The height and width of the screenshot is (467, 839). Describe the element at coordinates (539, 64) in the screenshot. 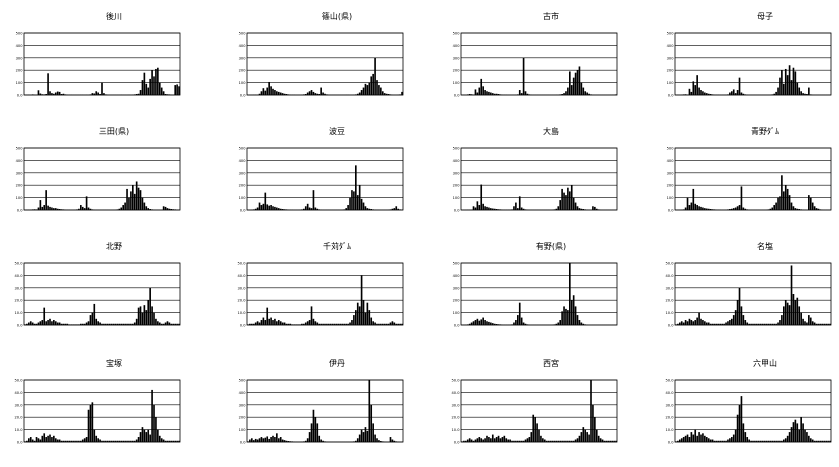

I see `plot-frame` at that location.